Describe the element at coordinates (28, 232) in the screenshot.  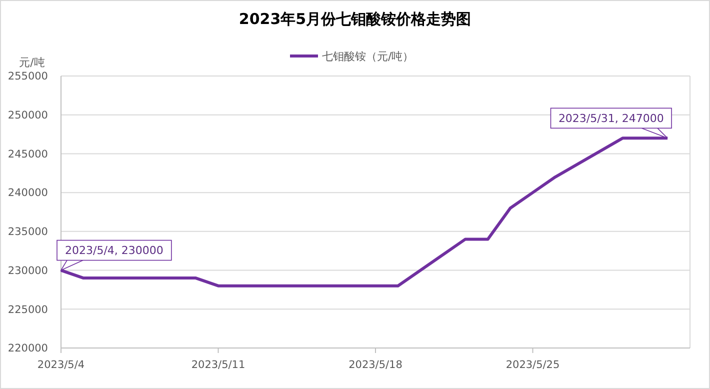
I see `y-tick-label: 235000` at that location.